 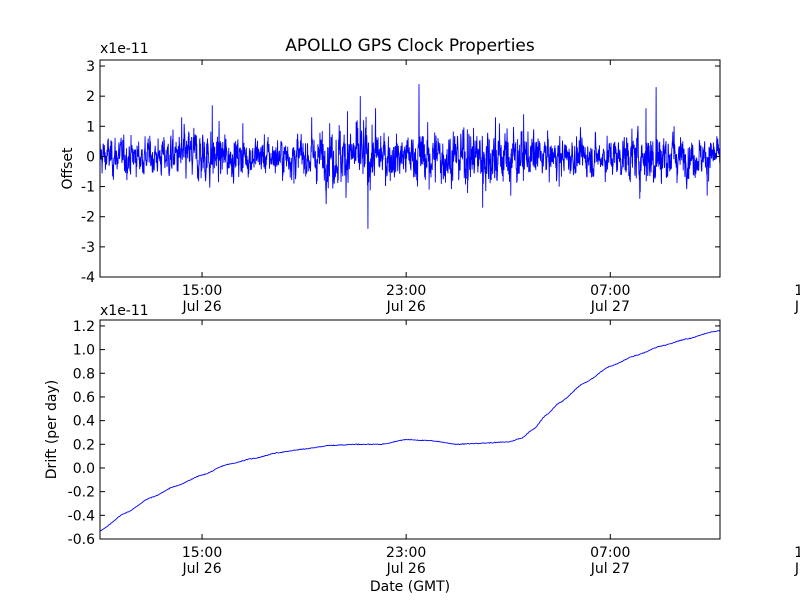 I want to click on y-tick-label: -3, so click(x=88, y=248).